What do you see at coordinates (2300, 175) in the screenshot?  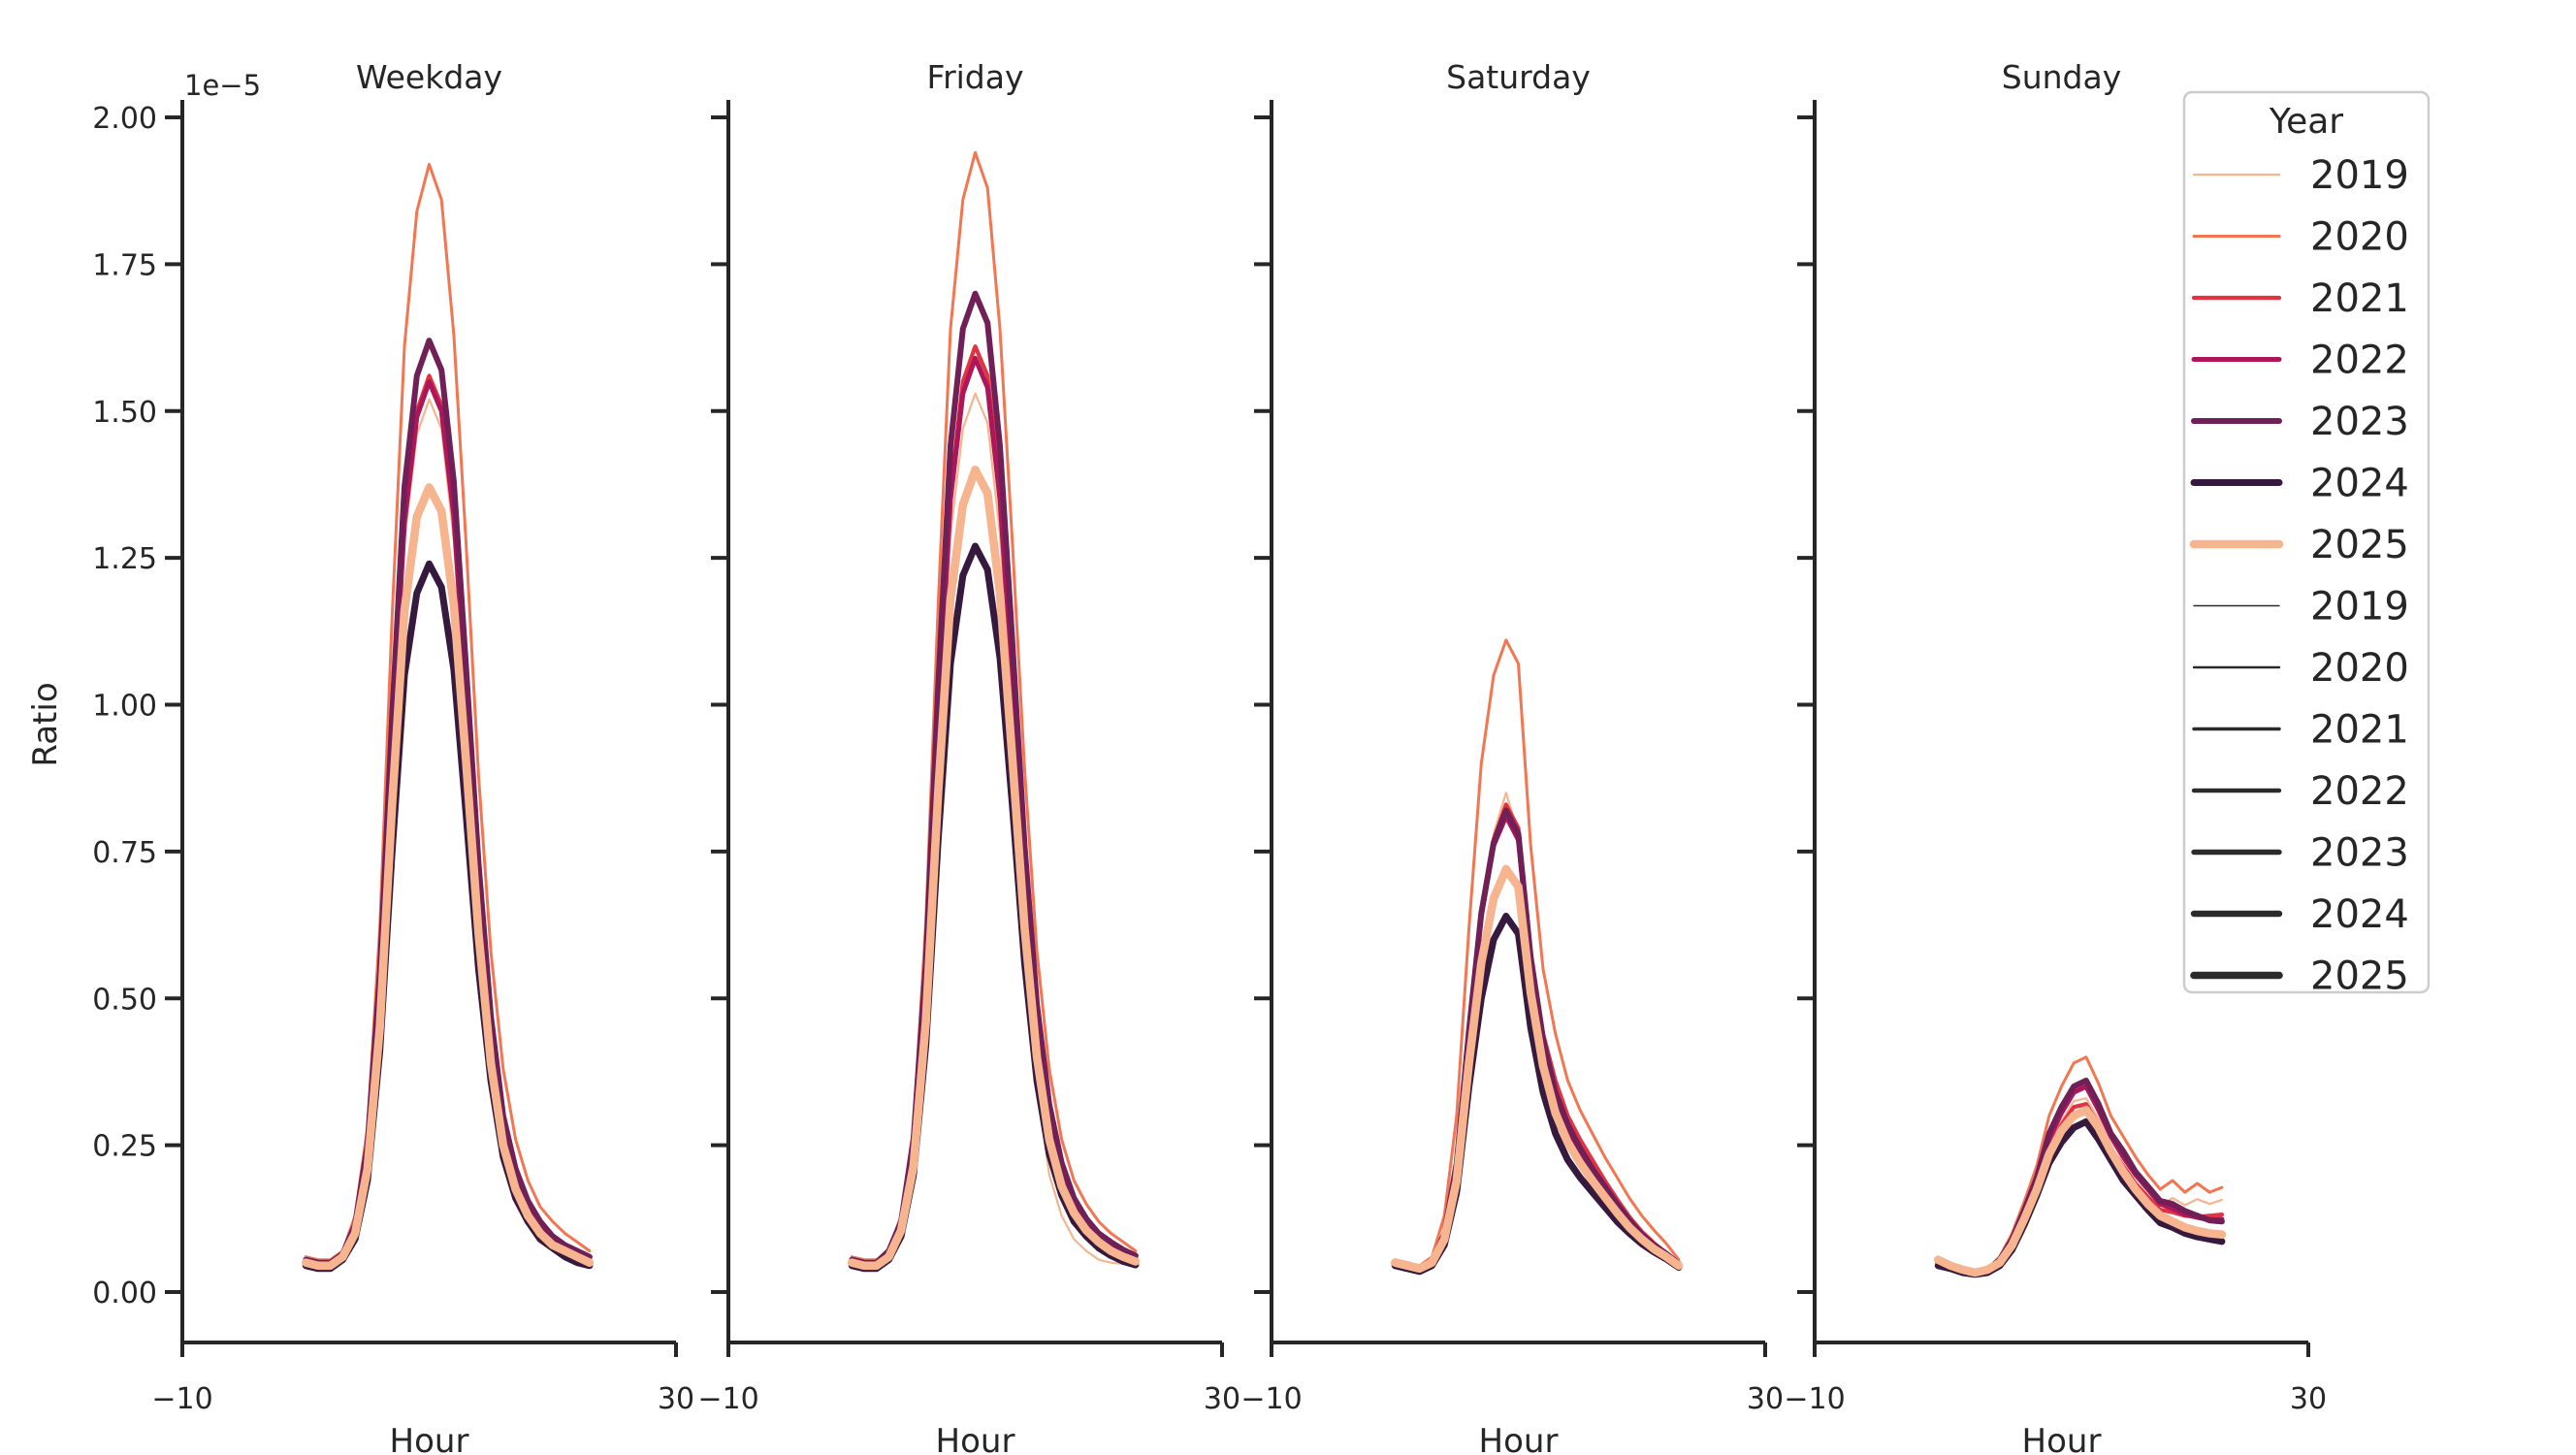 I see `legend-item-hue-2019: 2019` at bounding box center [2300, 175].